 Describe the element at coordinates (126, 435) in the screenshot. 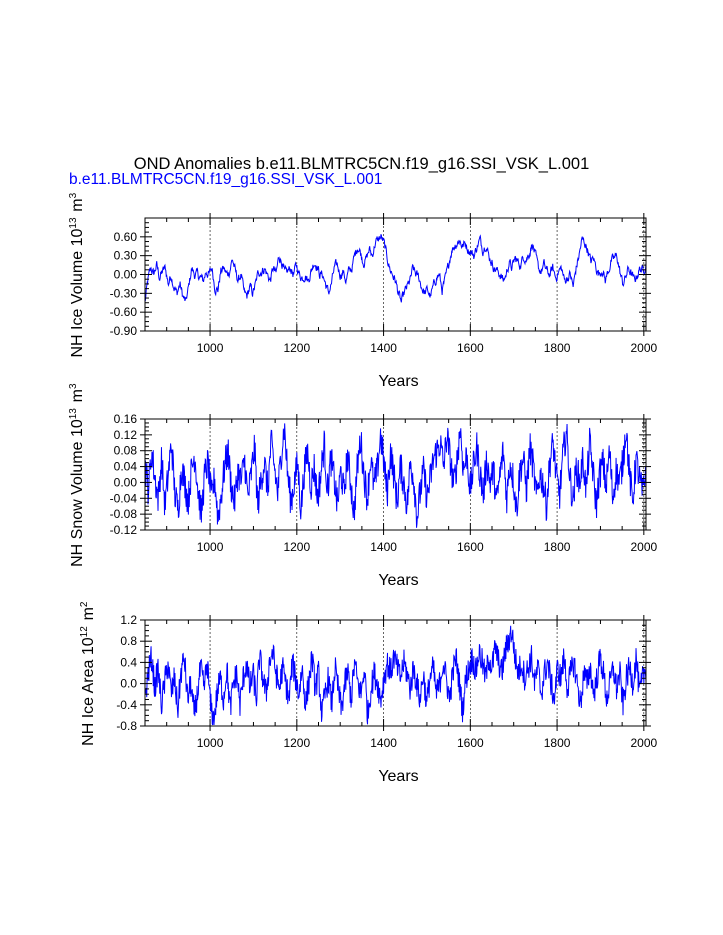

I see `y-tick-label: 0.12` at that location.